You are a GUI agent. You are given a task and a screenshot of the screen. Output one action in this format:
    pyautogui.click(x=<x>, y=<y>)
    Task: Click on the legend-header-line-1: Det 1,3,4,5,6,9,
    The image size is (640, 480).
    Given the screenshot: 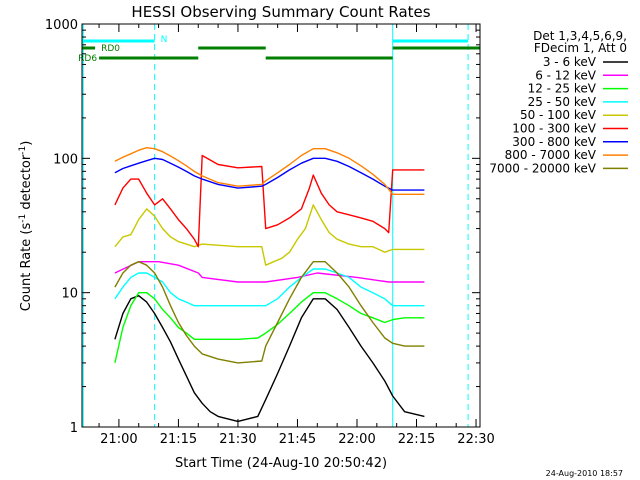 What is the action you would take?
    pyautogui.click(x=580, y=36)
    